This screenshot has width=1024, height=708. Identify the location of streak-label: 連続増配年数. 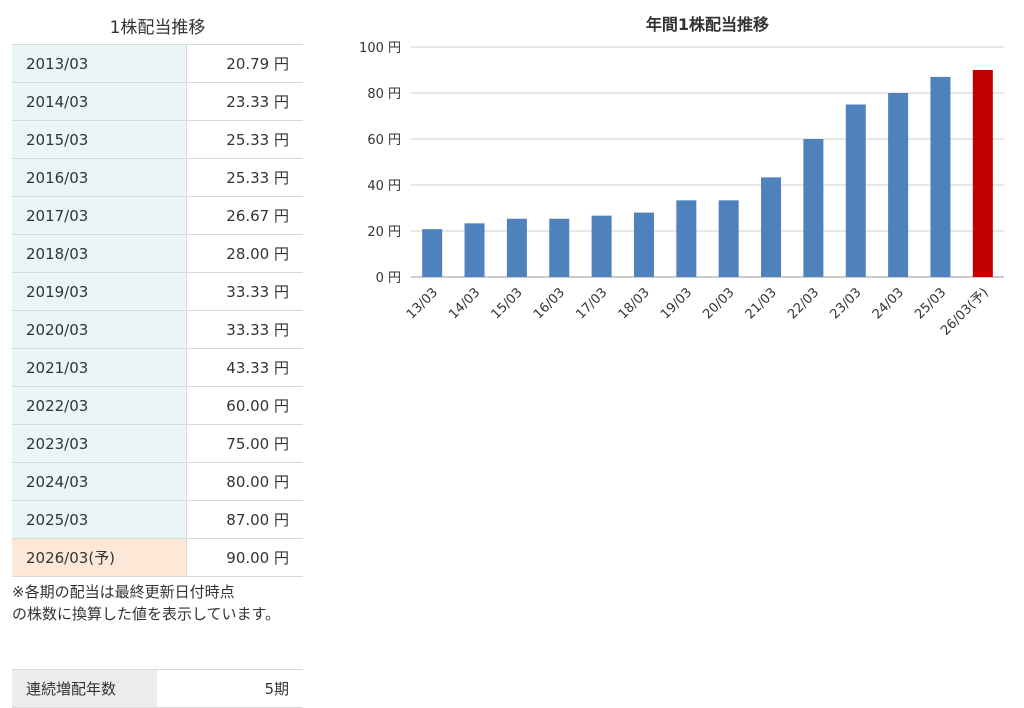
(84, 688).